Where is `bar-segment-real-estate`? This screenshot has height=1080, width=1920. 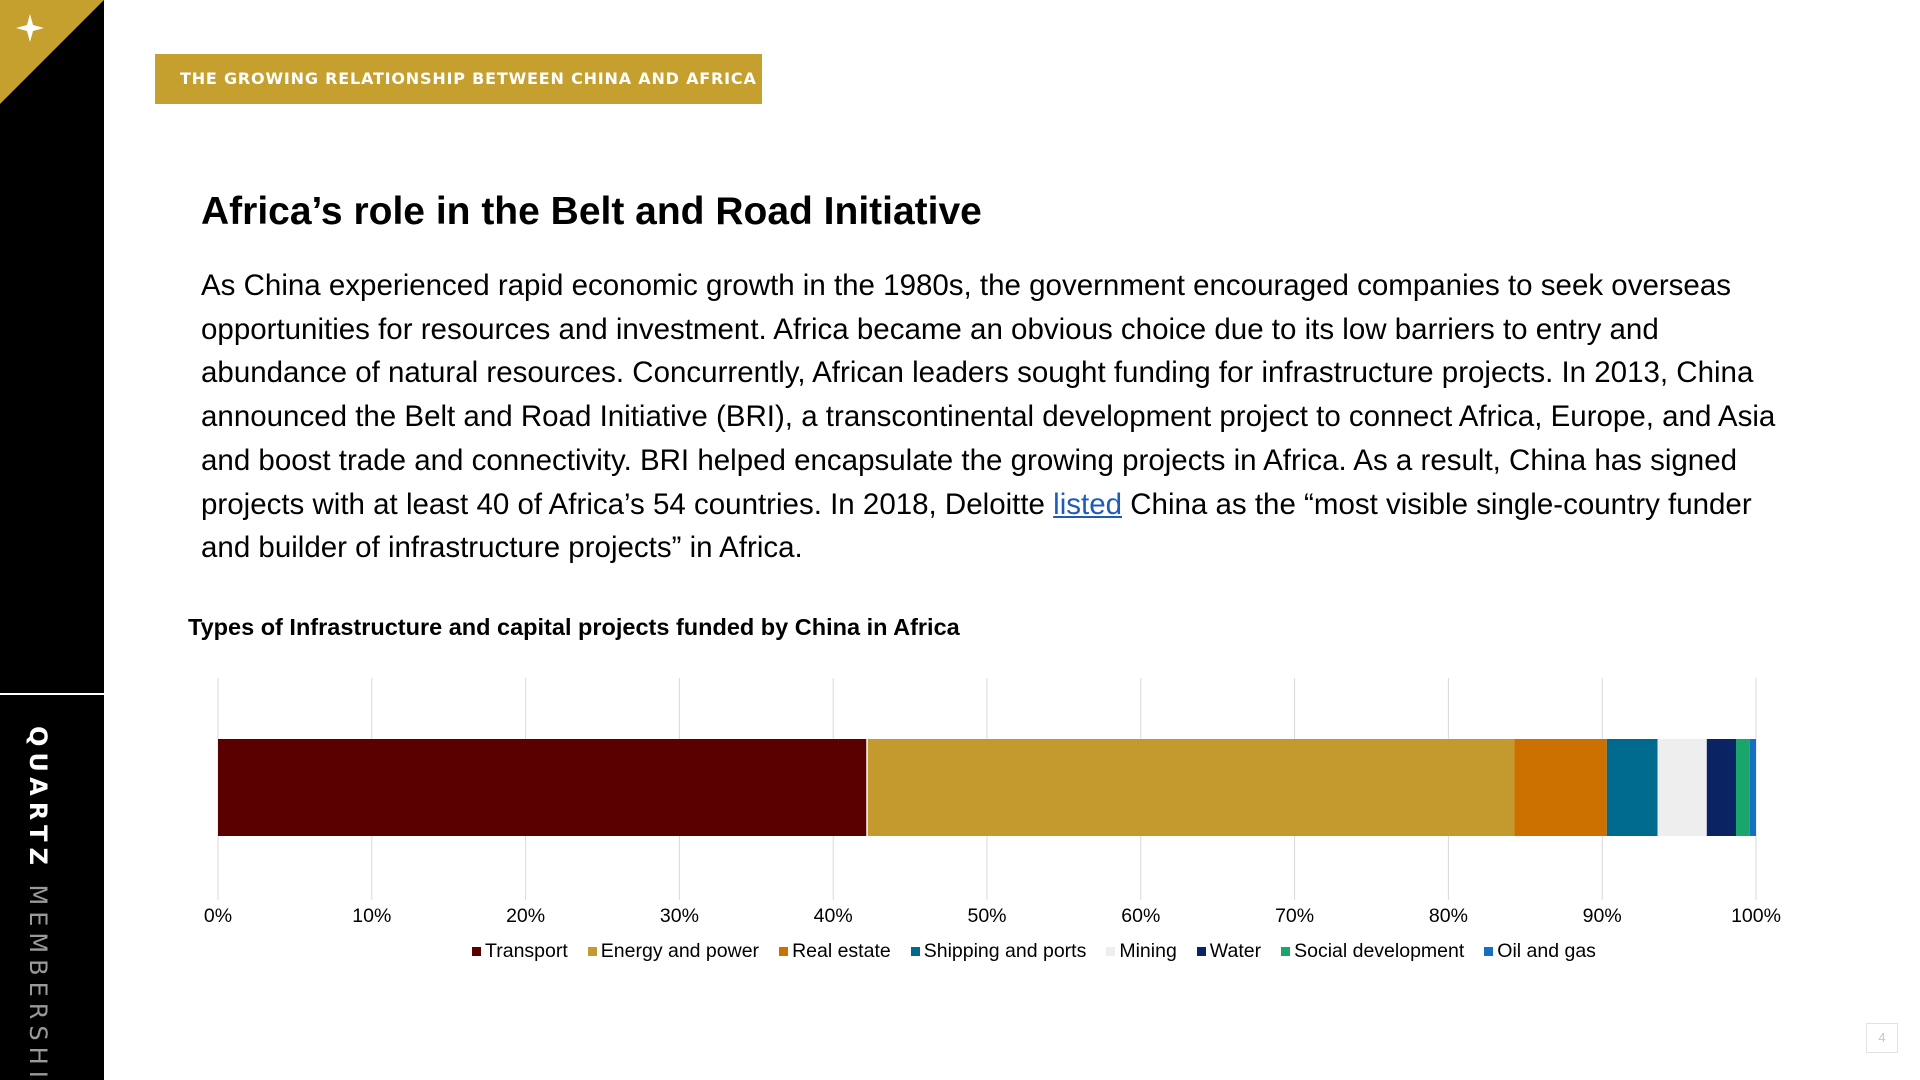
bar-segment-real-estate is located at coordinates (1560, 787).